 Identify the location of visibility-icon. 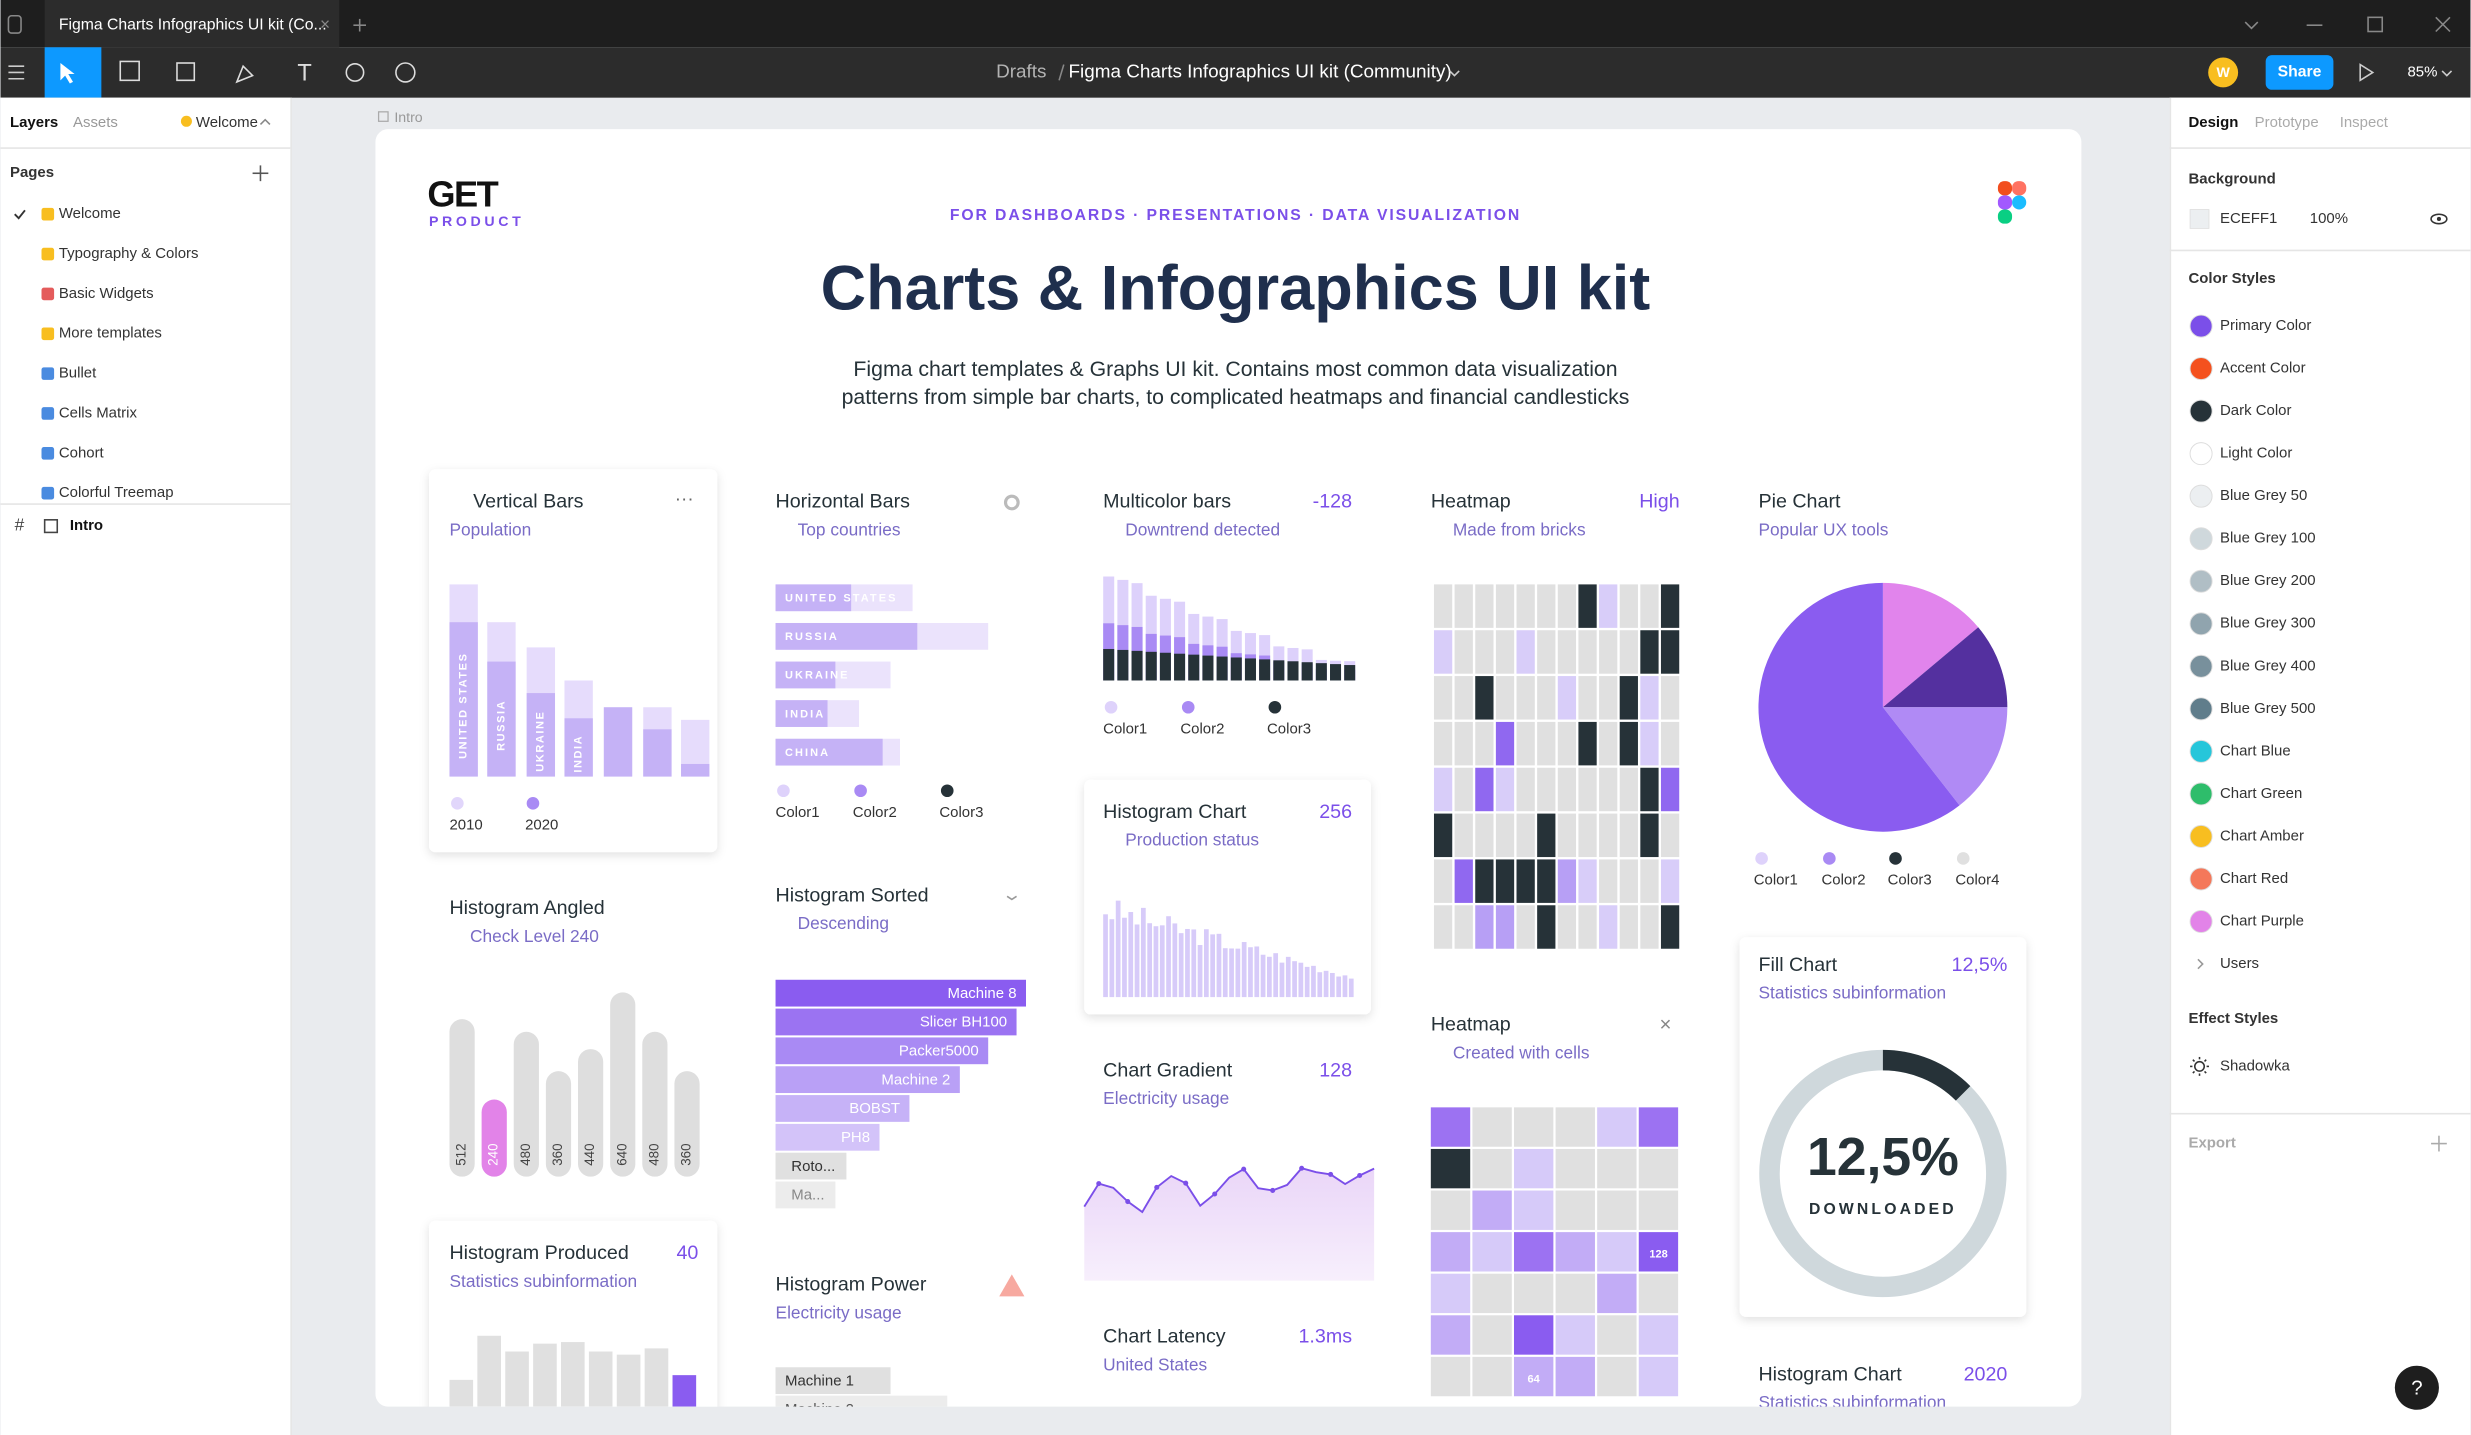
(2439, 219).